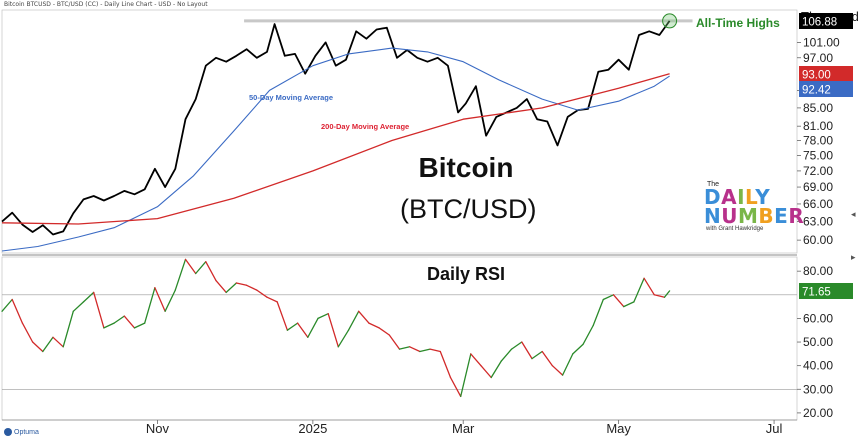 Image resolution: width=860 pixels, height=440 pixels. Describe the element at coordinates (741, 197) in the screenshot. I see `brand-letter: I` at that location.